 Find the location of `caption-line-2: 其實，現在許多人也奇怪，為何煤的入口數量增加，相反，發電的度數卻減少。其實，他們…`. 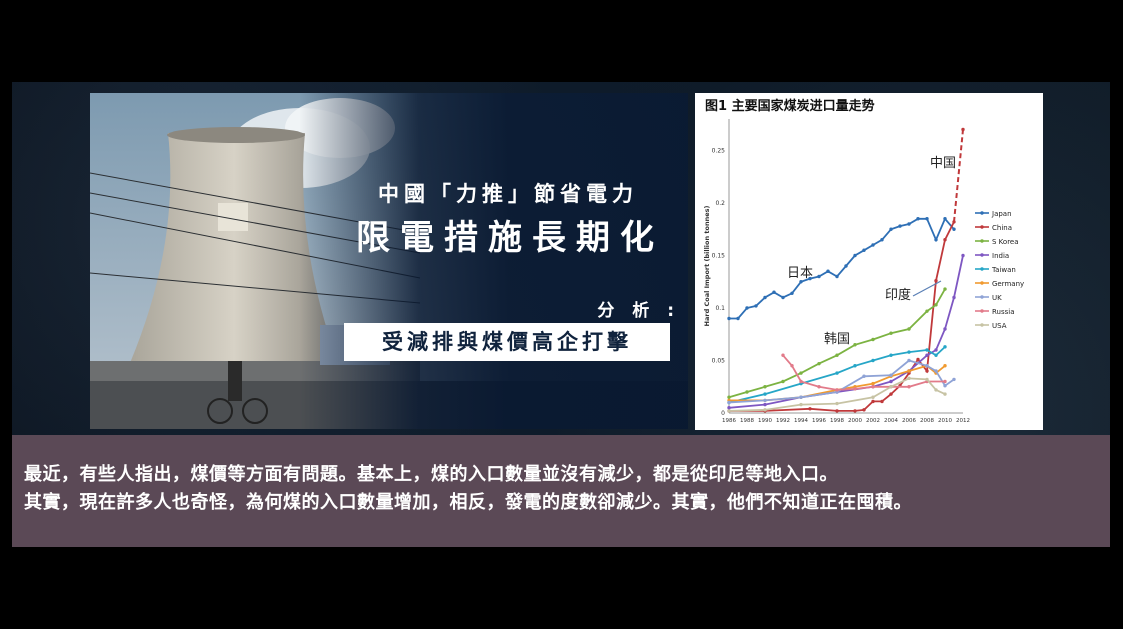

caption-line-2: 其實，現在許多人也奇怪，為何煤的入口數量增加，相反，發電的度數卻減少。其實，他們… is located at coordinates (468, 502).